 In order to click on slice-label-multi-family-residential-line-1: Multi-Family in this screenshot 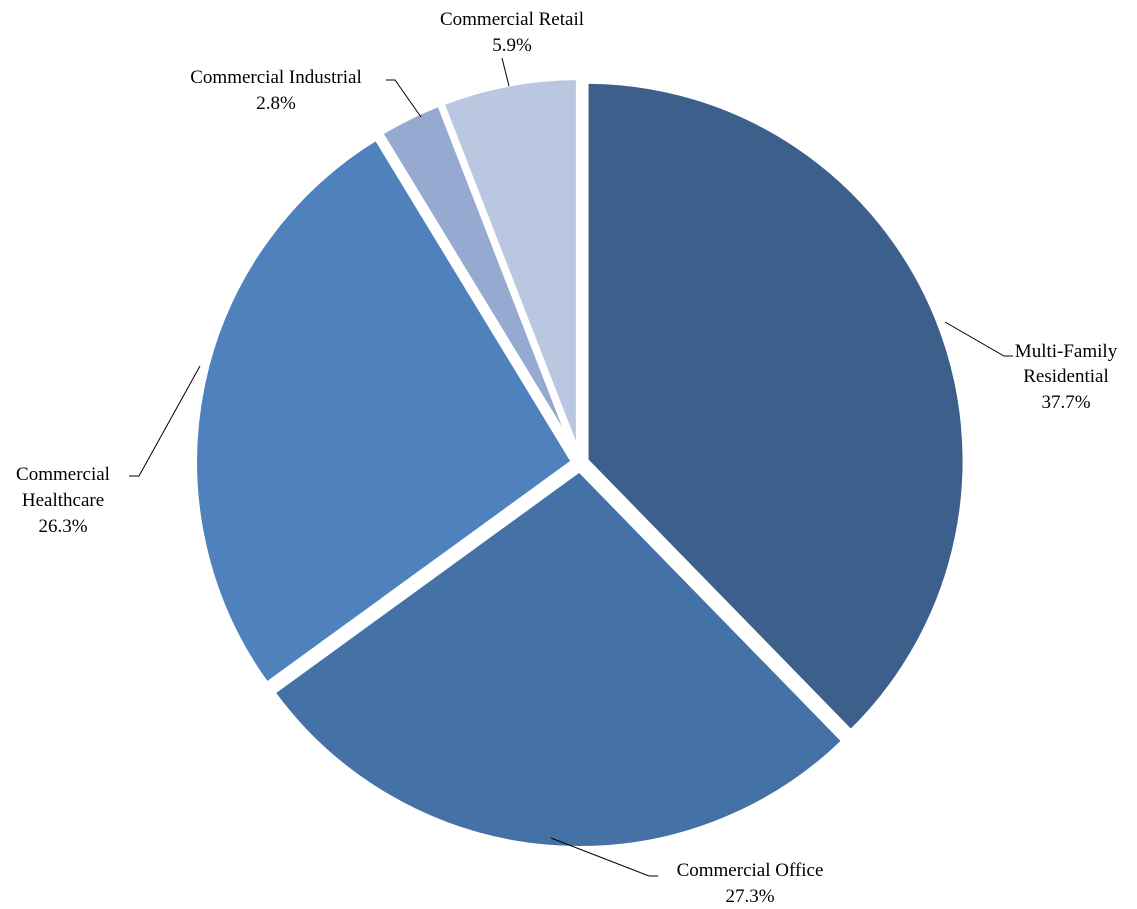, I will do `click(1066, 351)`.